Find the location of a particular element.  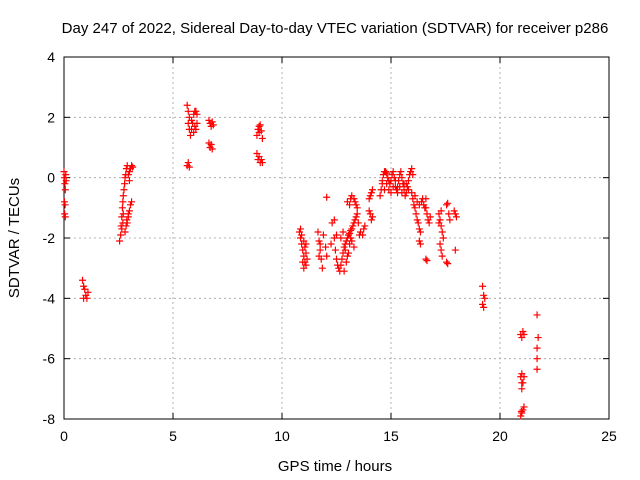

y-tick-label-6: 4 is located at coordinates (51, 57).